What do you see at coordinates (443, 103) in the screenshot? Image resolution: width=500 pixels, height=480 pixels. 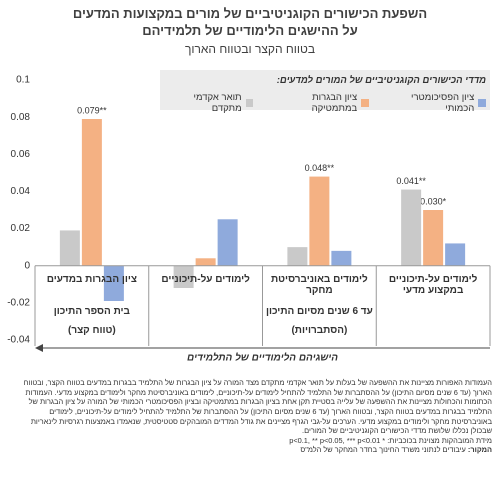 I see `legend-label: ציון הפסיכומטרי הכמותי` at bounding box center [443, 103].